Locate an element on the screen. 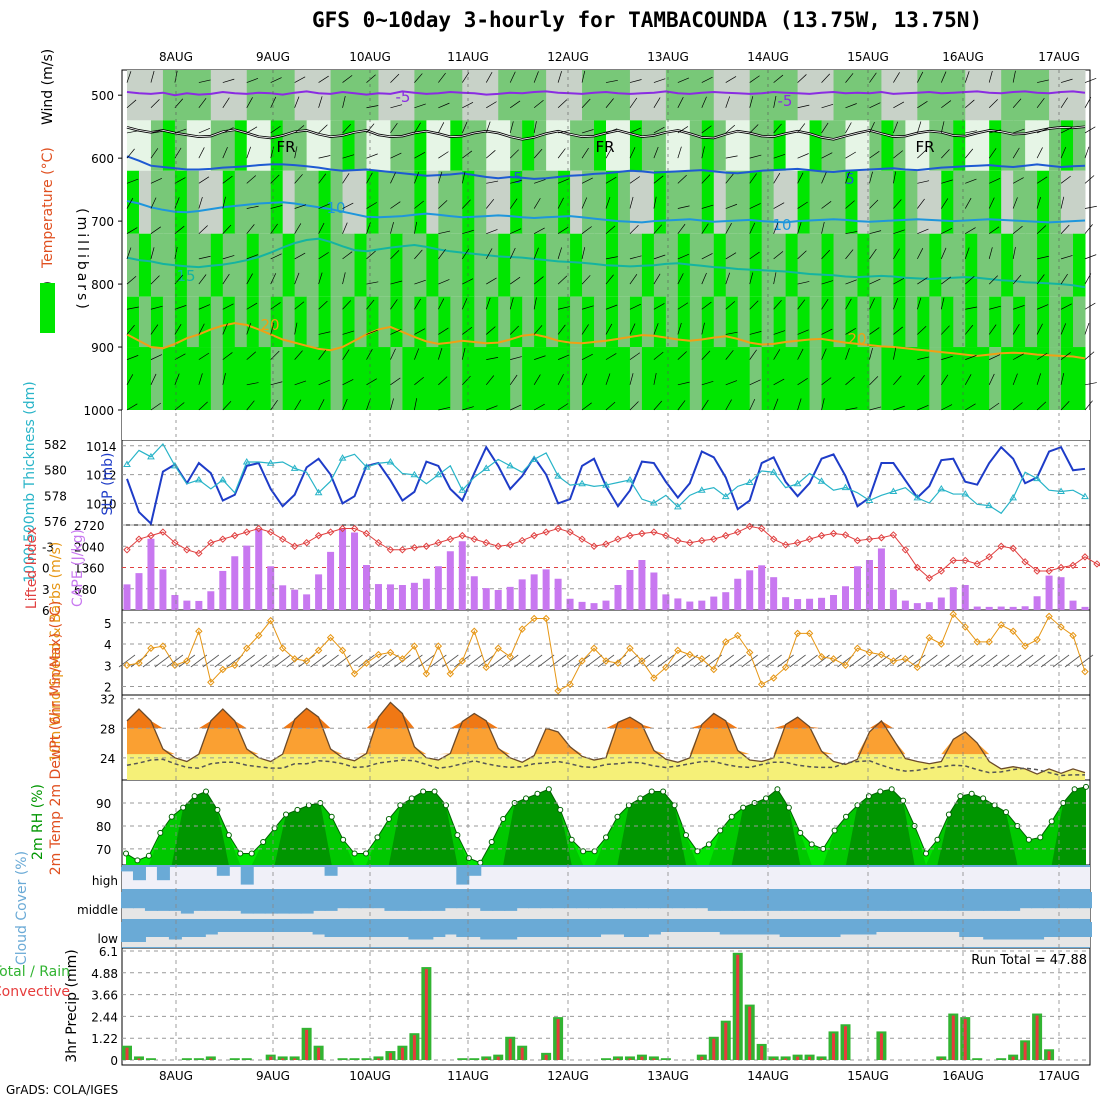  slp-line is located at coordinates (606, 485).